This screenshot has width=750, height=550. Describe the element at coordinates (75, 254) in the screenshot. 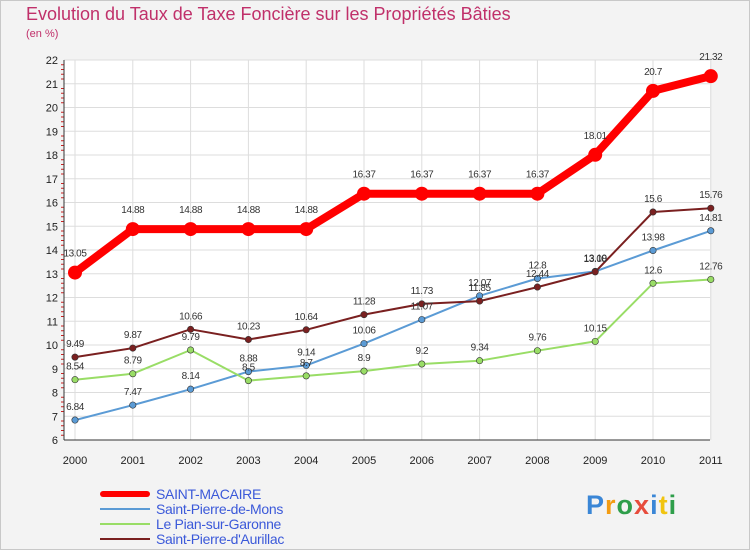

I see `data-label: 13.05` at that location.